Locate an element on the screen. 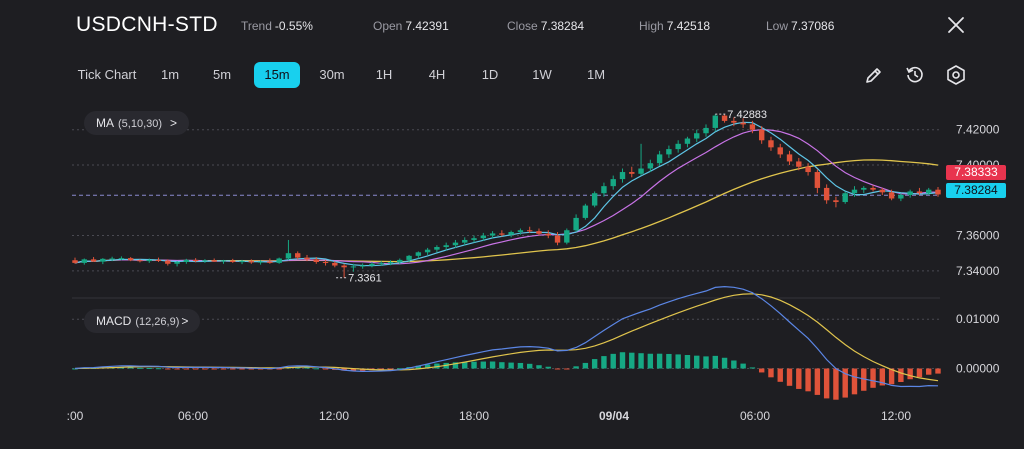  tab-30m: 30m is located at coordinates (332, 74).